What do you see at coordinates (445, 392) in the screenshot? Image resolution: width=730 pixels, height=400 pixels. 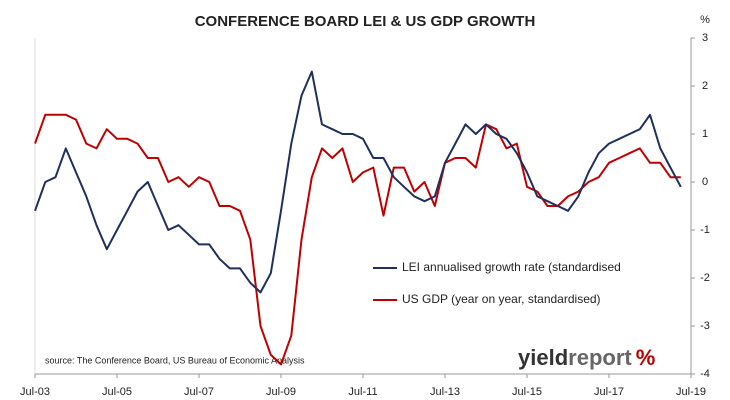 I see `x-tick-label: Jul-13` at bounding box center [445, 392].